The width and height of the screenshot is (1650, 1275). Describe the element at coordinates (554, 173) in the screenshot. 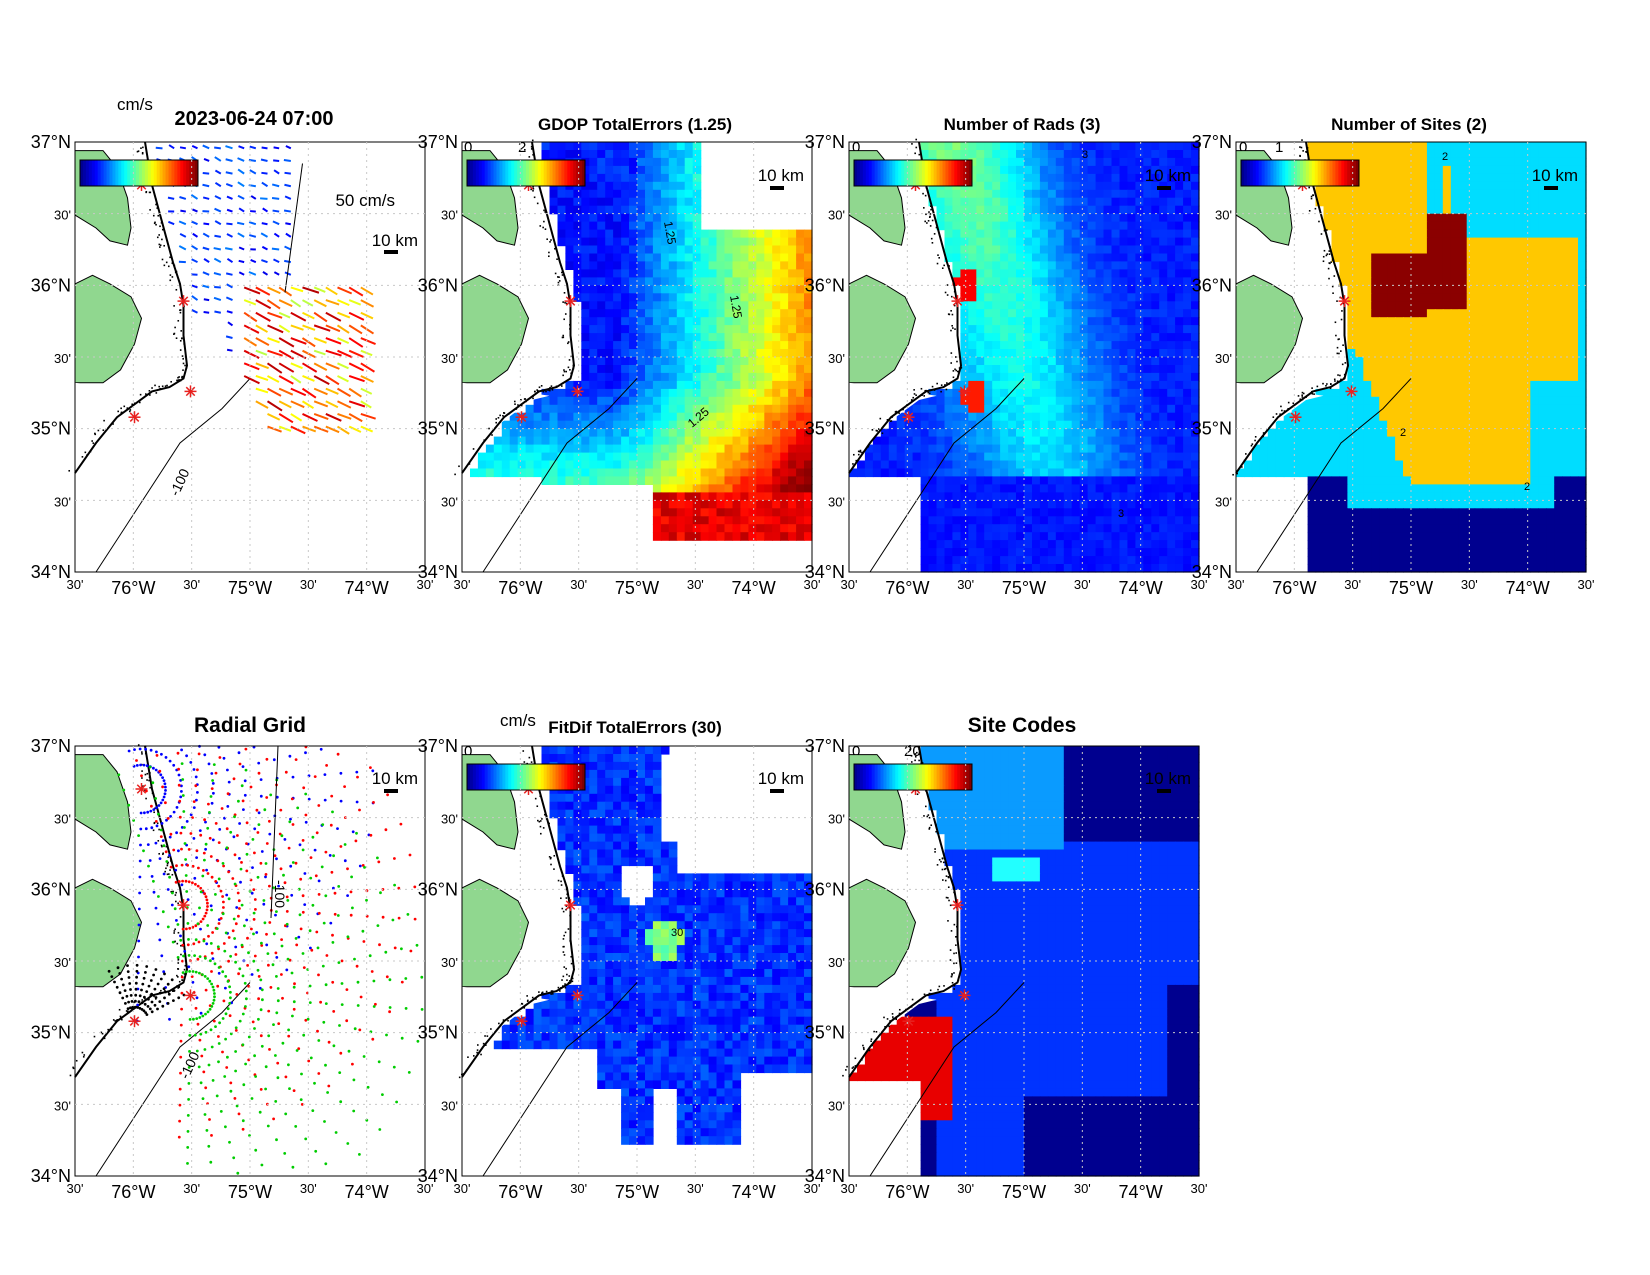

I see `colorbar-swatch` at that location.